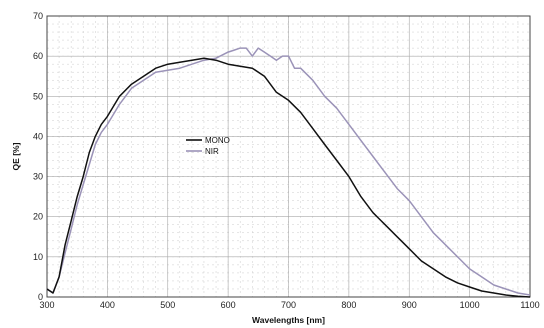  What do you see at coordinates (16, 156) in the screenshot?
I see `y-axis-title: QE [%]` at bounding box center [16, 156].